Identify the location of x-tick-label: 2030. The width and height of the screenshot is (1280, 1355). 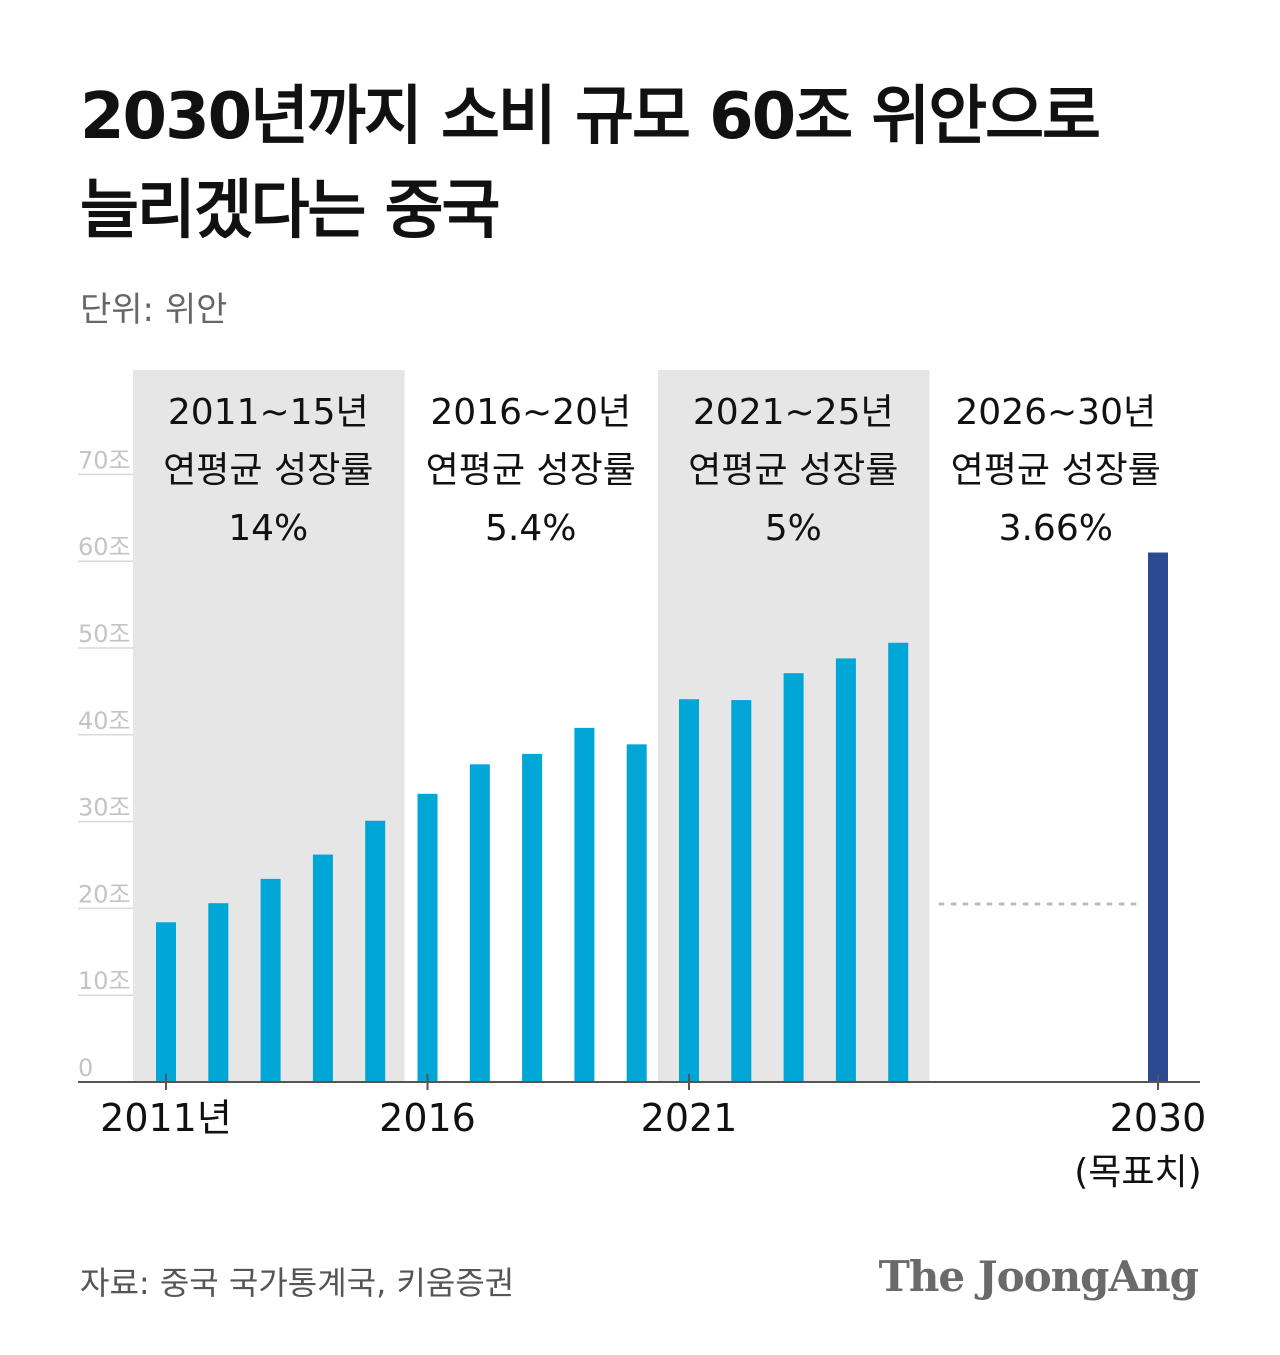
(1158, 1118).